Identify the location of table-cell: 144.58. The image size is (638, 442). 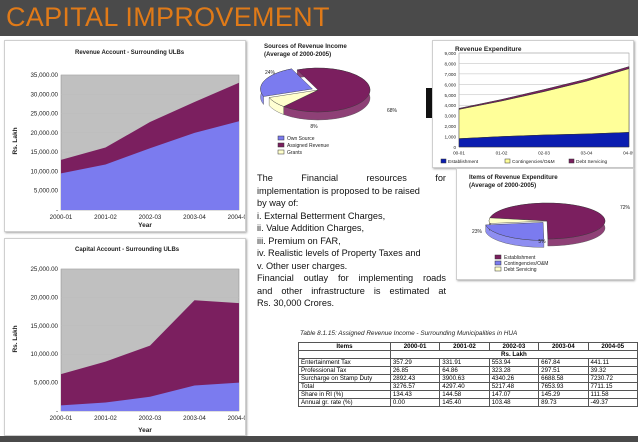
(464, 394).